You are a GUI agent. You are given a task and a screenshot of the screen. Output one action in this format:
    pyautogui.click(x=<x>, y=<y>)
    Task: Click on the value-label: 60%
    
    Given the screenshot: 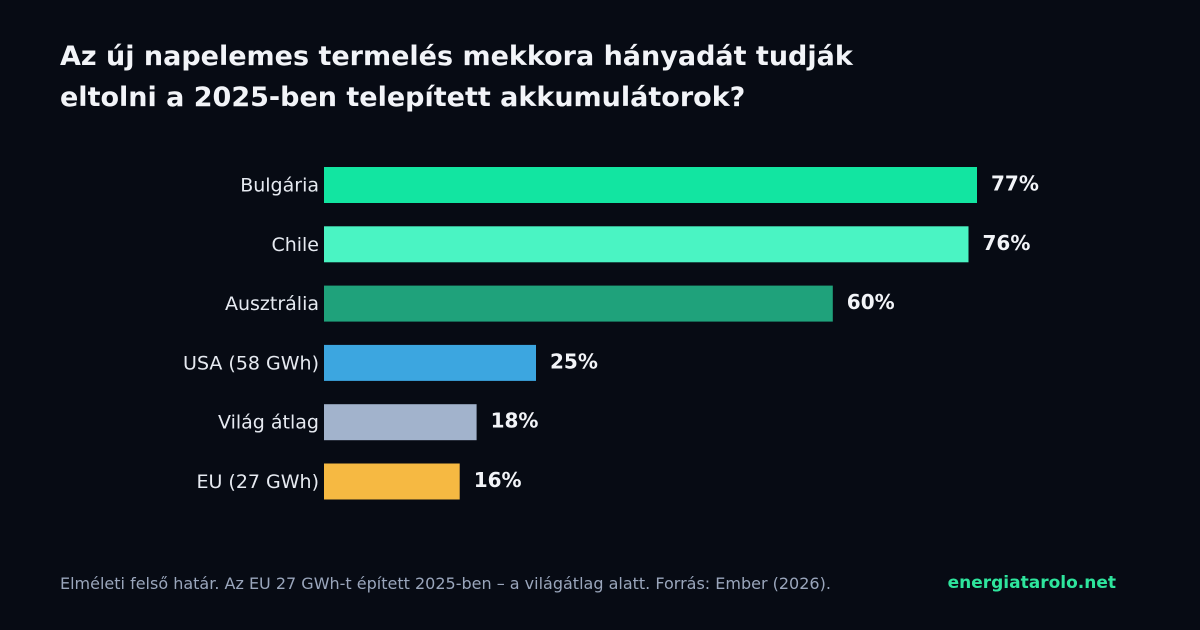 What is the action you would take?
    pyautogui.click(x=871, y=302)
    